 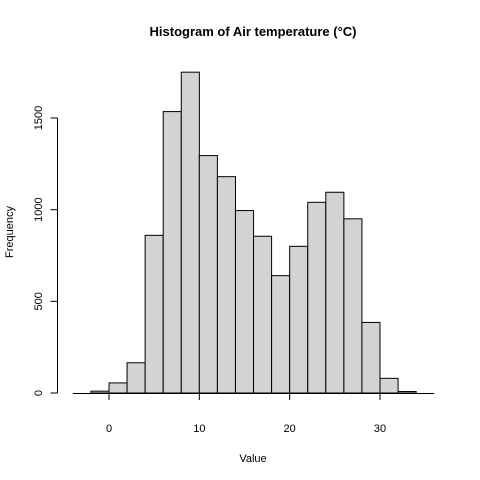 I want to click on x-axis: 0 10 20 30, so click(x=253, y=414).